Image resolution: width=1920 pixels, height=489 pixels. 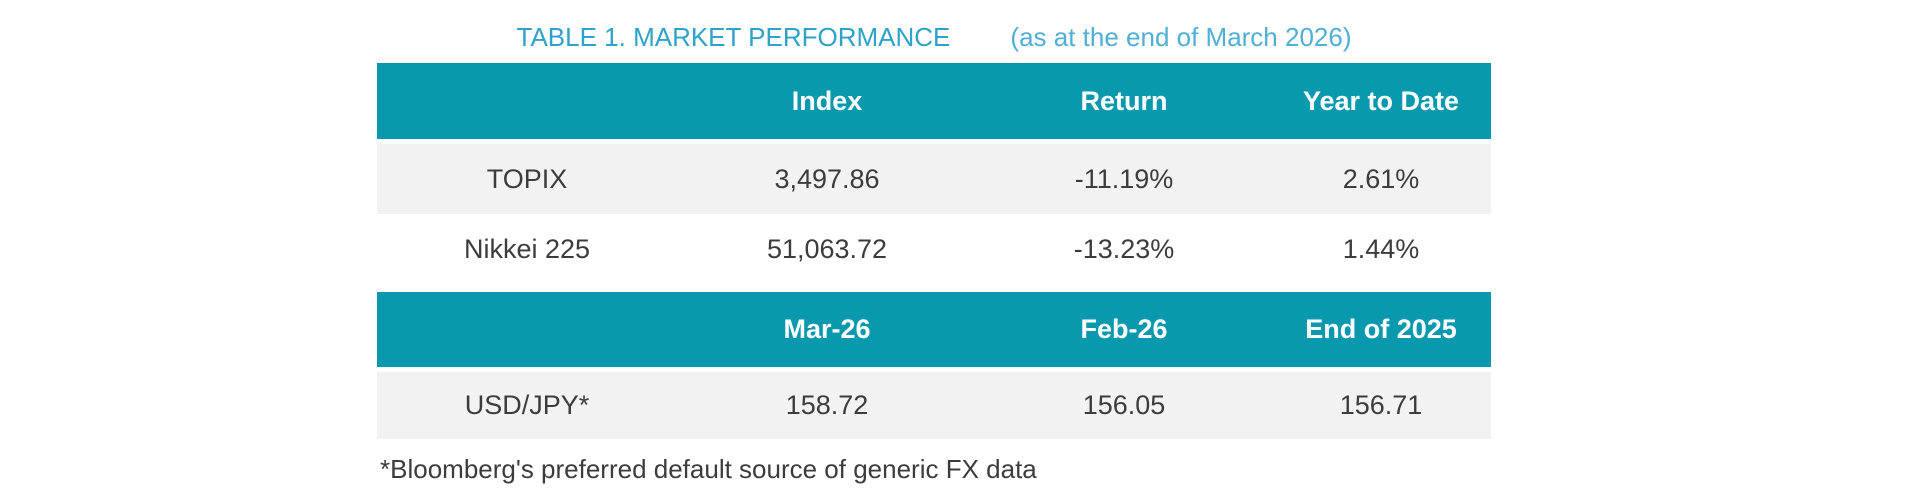 What do you see at coordinates (1181, 37) in the screenshot?
I see `table-title-subtitle: (as at the end of March 2026)` at bounding box center [1181, 37].